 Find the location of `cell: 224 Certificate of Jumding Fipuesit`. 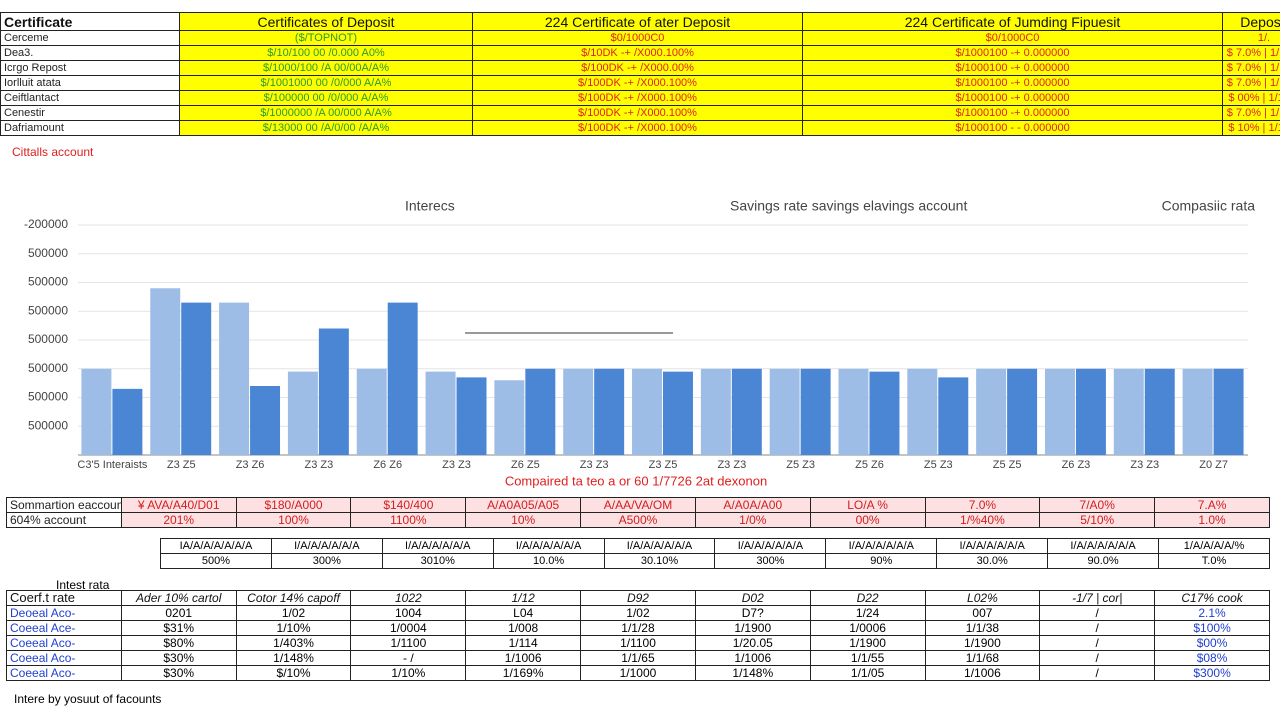

cell: 224 Certificate of Jumding Fipuesit is located at coordinates (1012, 21).